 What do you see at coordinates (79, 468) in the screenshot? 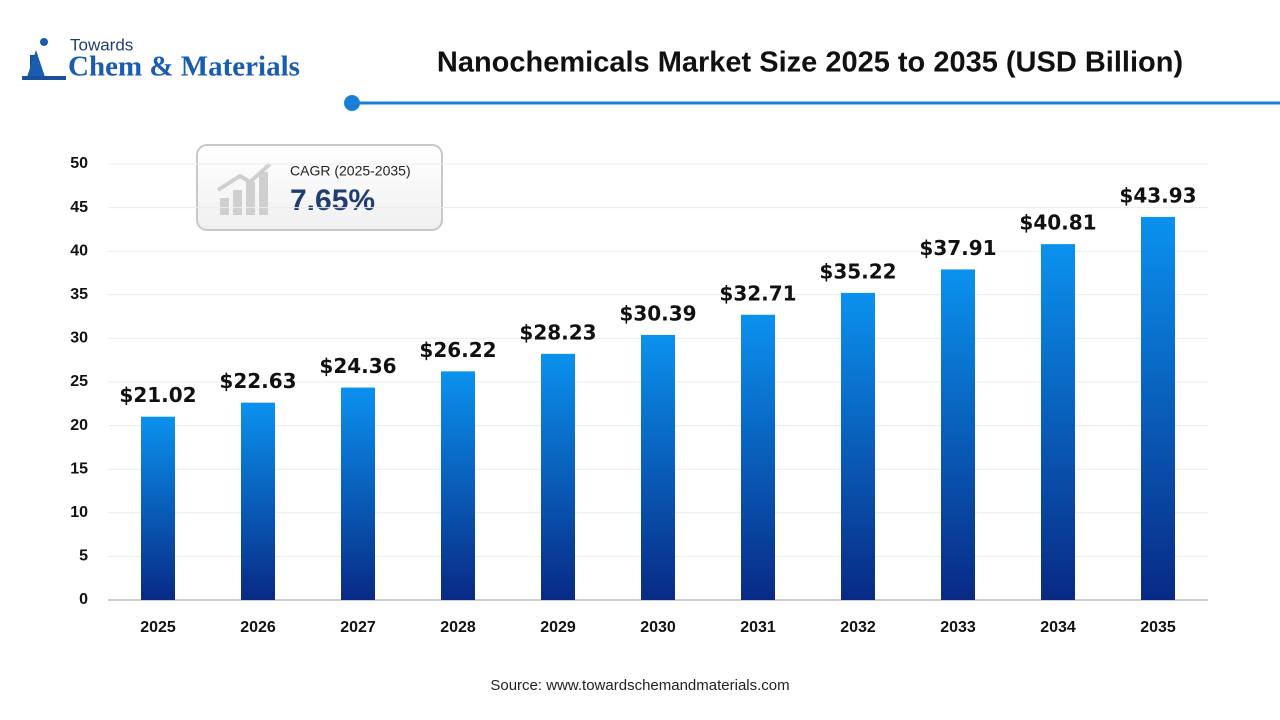
I see `y-tick-label: 15` at bounding box center [79, 468].